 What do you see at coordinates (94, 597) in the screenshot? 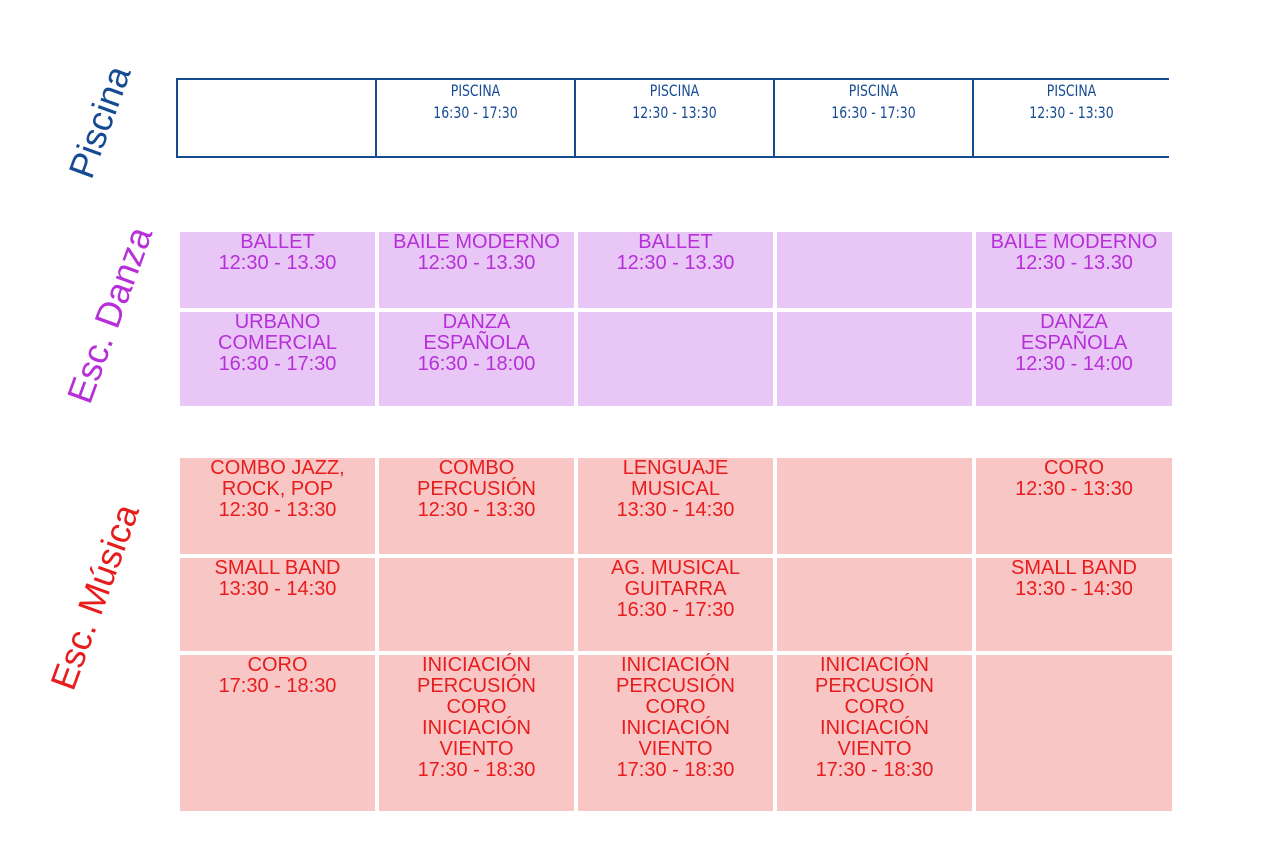
I see `section-label-musica: Esc. Música` at bounding box center [94, 597].